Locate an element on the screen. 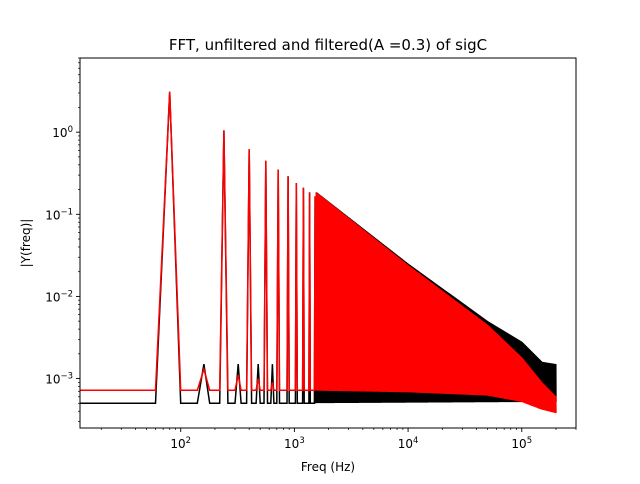 This screenshot has height=484, width=640. y-tick-label: 10⁻¹ is located at coordinates (59, 214).